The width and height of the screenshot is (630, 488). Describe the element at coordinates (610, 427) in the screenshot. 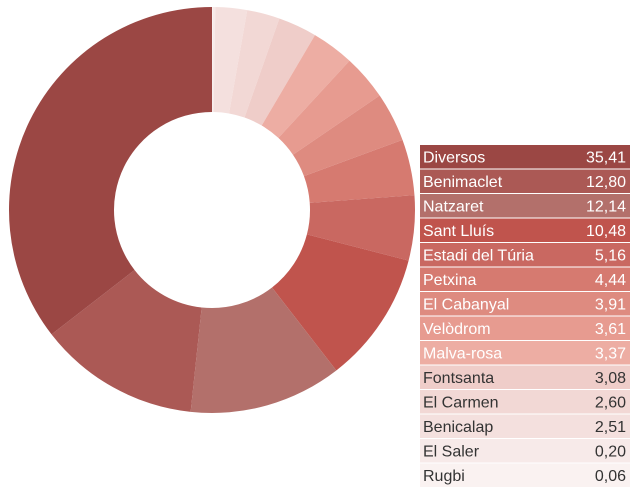

I see `legend-value: 2,51` at that location.